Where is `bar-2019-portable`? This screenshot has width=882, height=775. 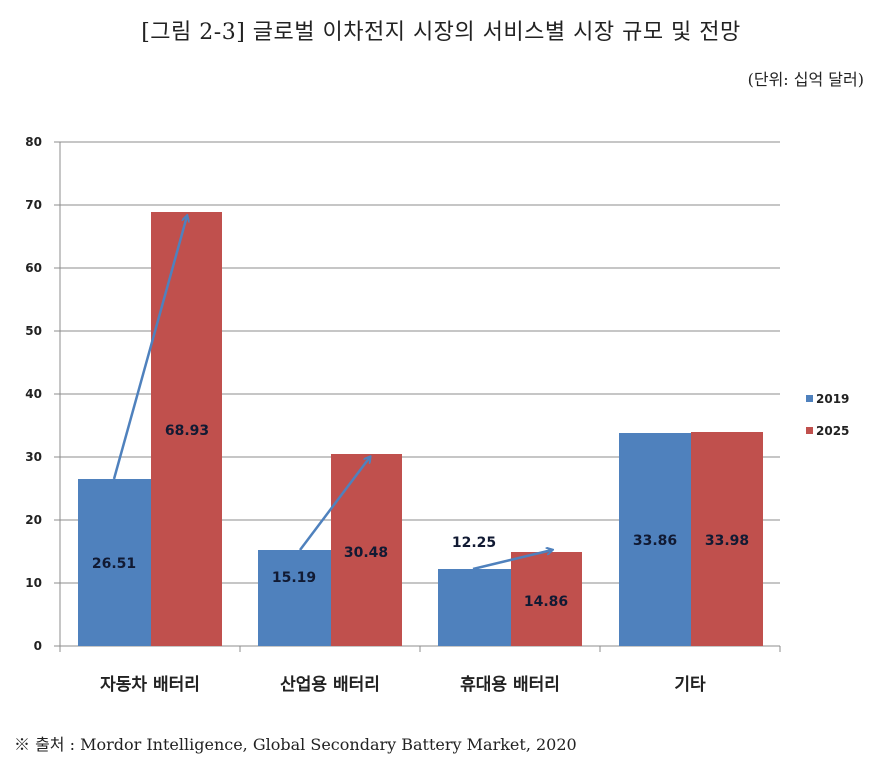
bar-2019-portable is located at coordinates (474, 607).